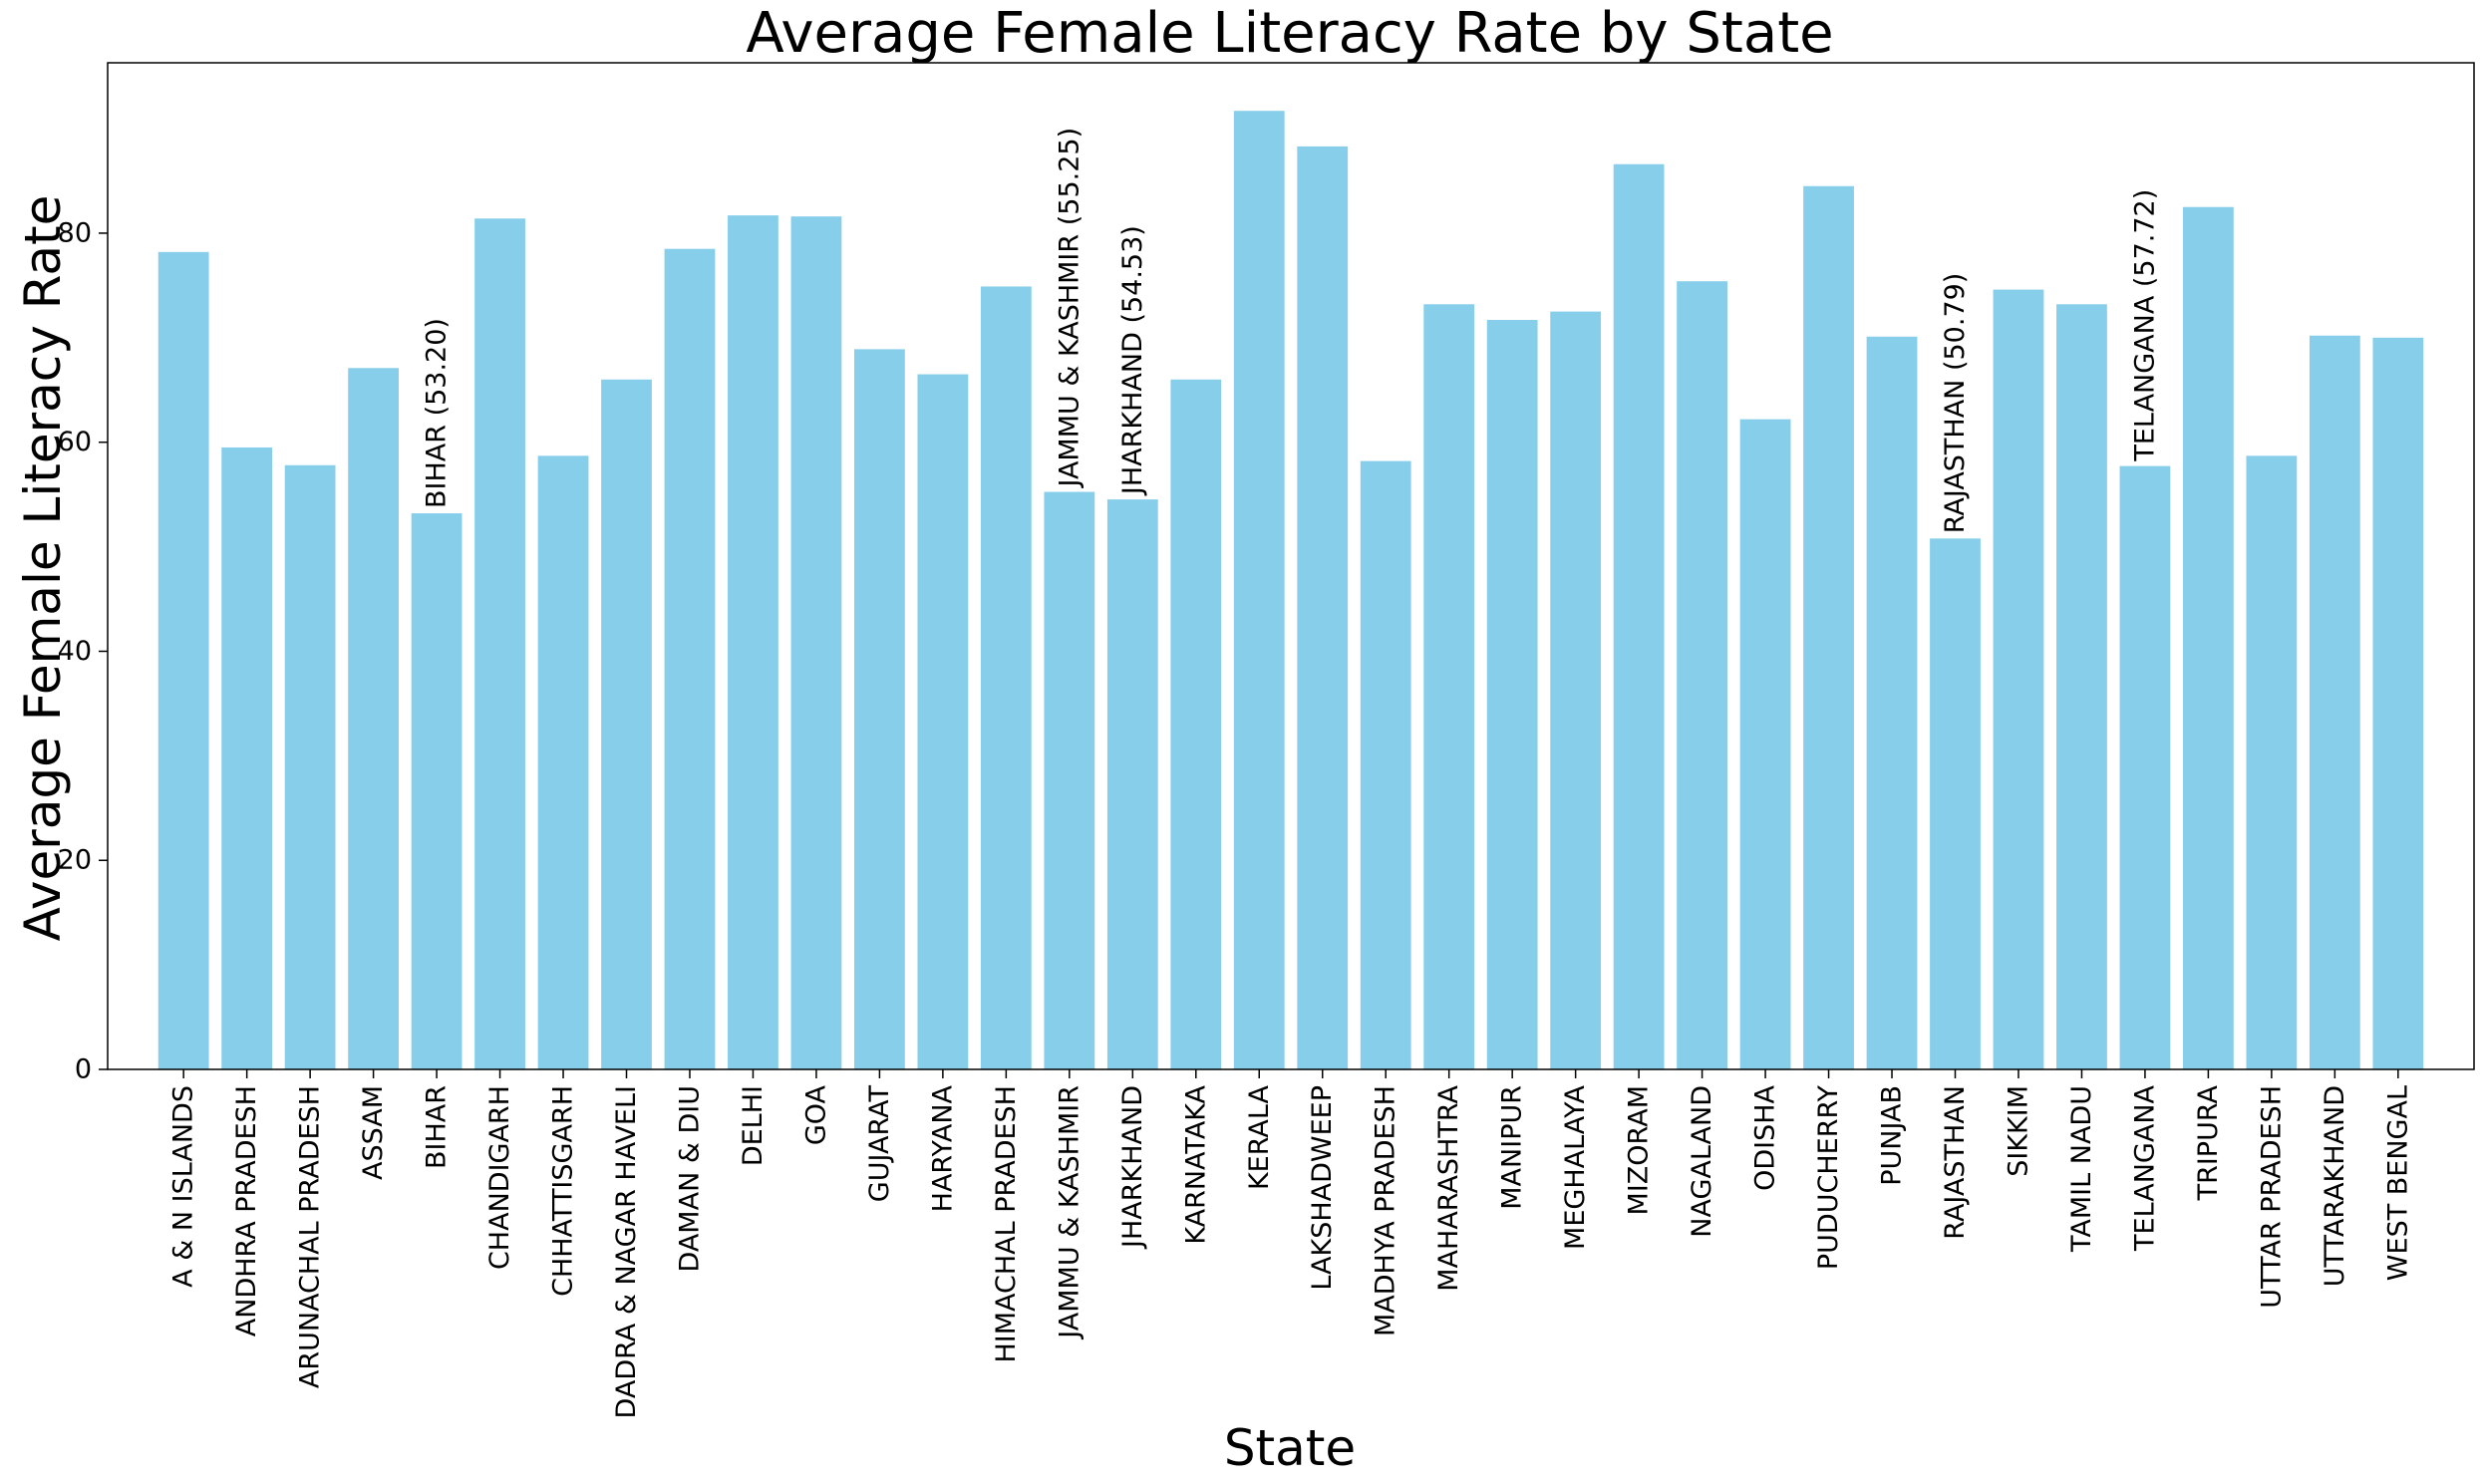  I want to click on x-tick-label: TELANGANA, so click(2145, 1167).